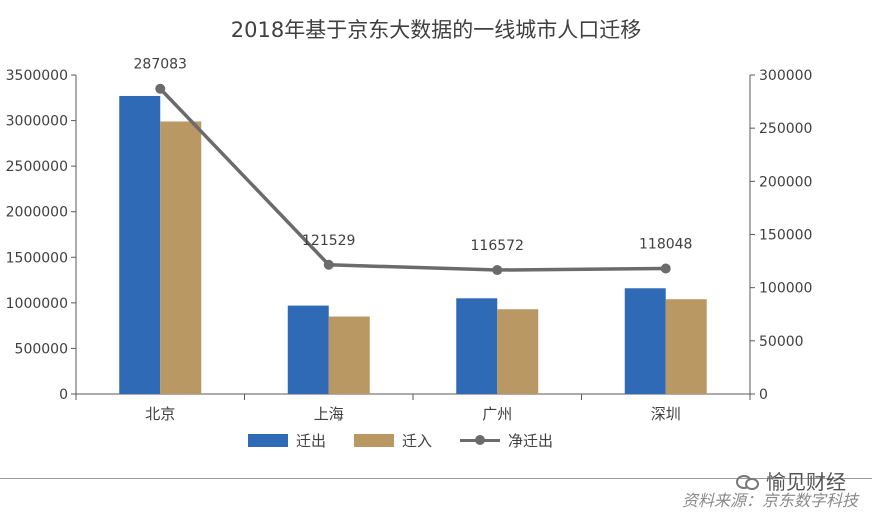  I want to click on wechat-icon, so click(747, 481).